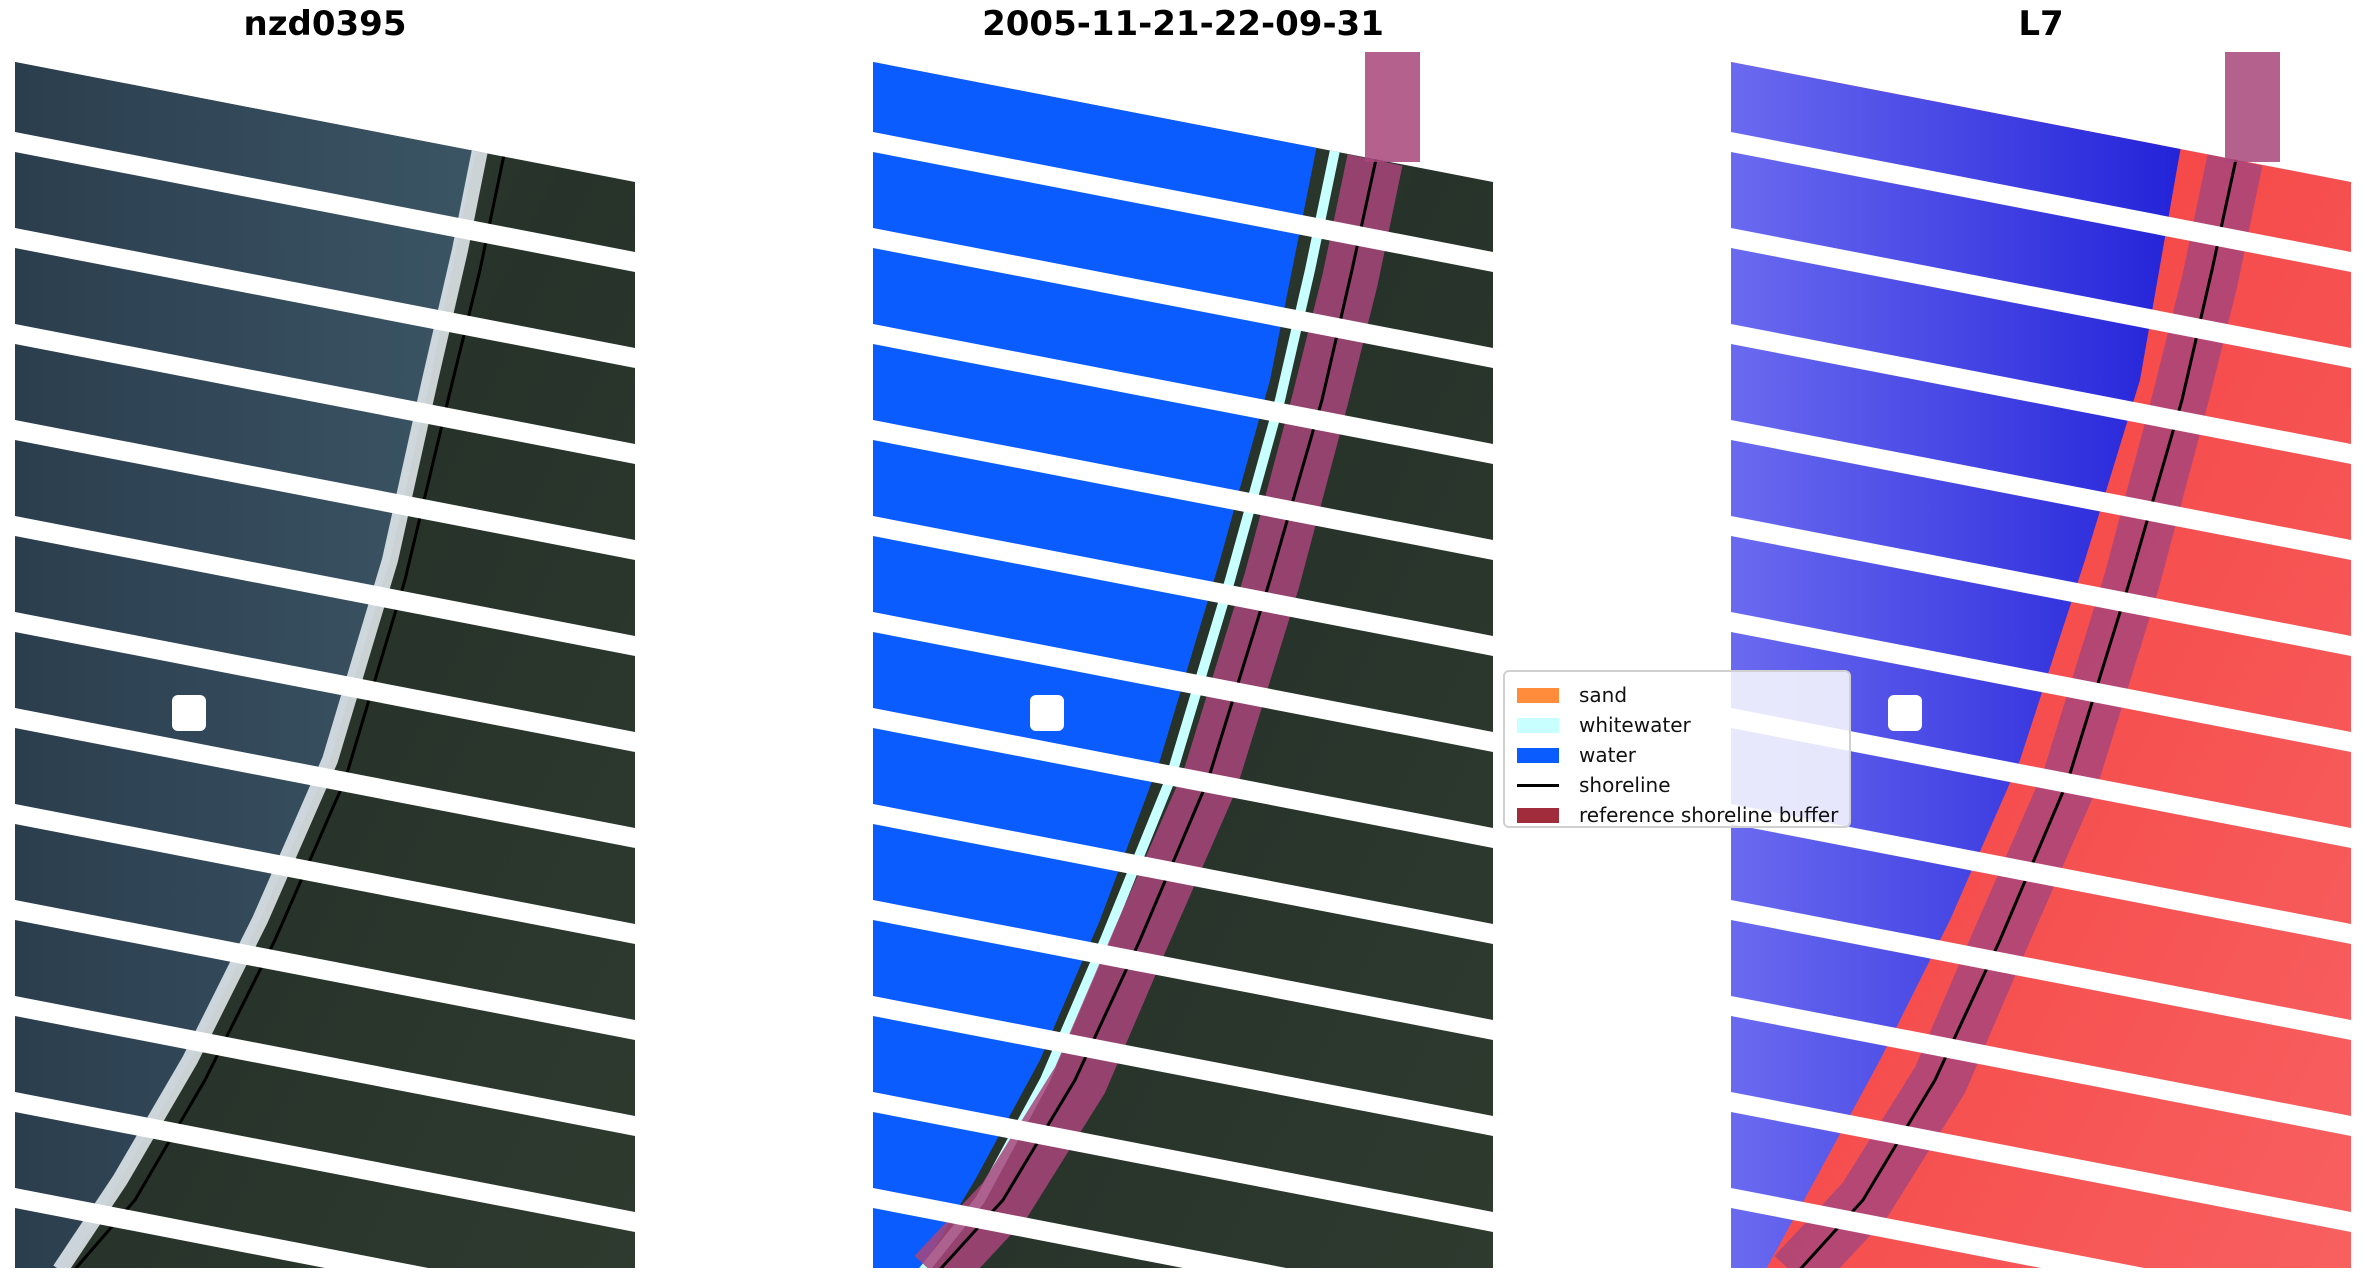 The image size is (2365, 1283). I want to click on legend-label: sand, so click(1603, 695).